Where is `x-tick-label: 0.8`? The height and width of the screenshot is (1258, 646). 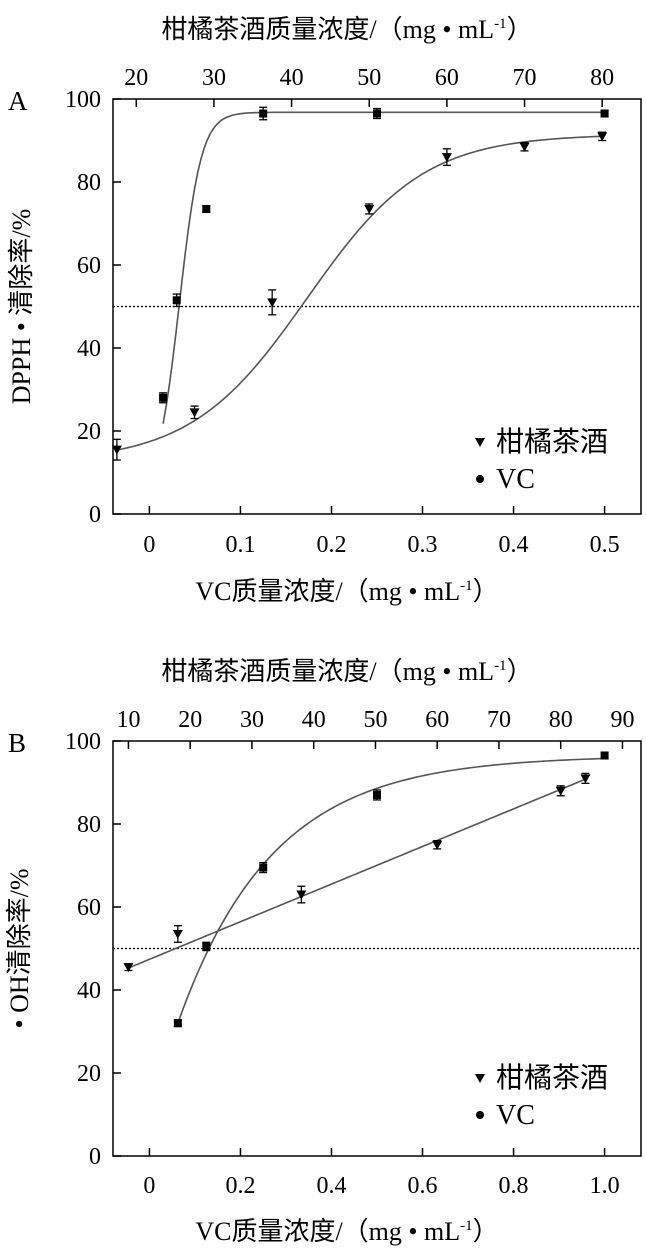 x-tick-label: 0.8 is located at coordinates (514, 1186).